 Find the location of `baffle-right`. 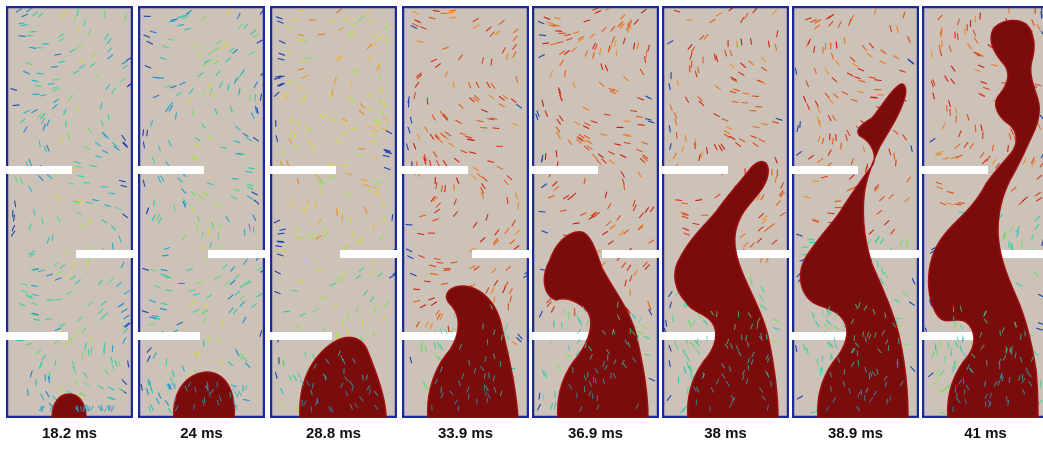

baffle-right is located at coordinates (104, 254).